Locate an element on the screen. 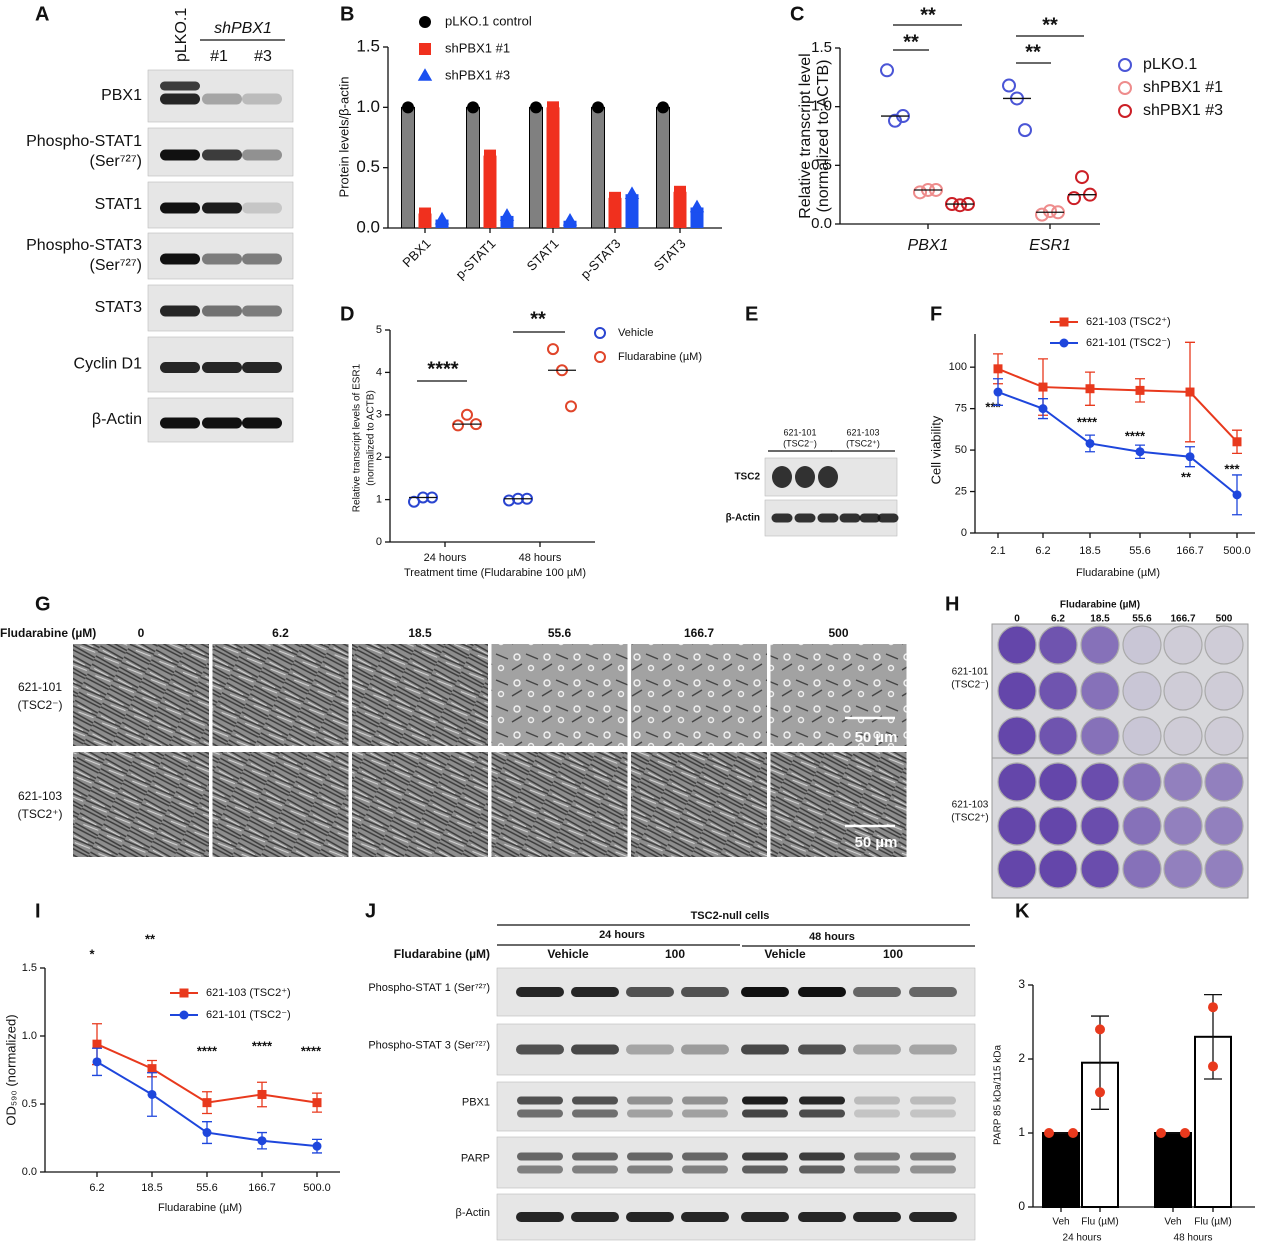  panel-letter: I is located at coordinates (38, 911).